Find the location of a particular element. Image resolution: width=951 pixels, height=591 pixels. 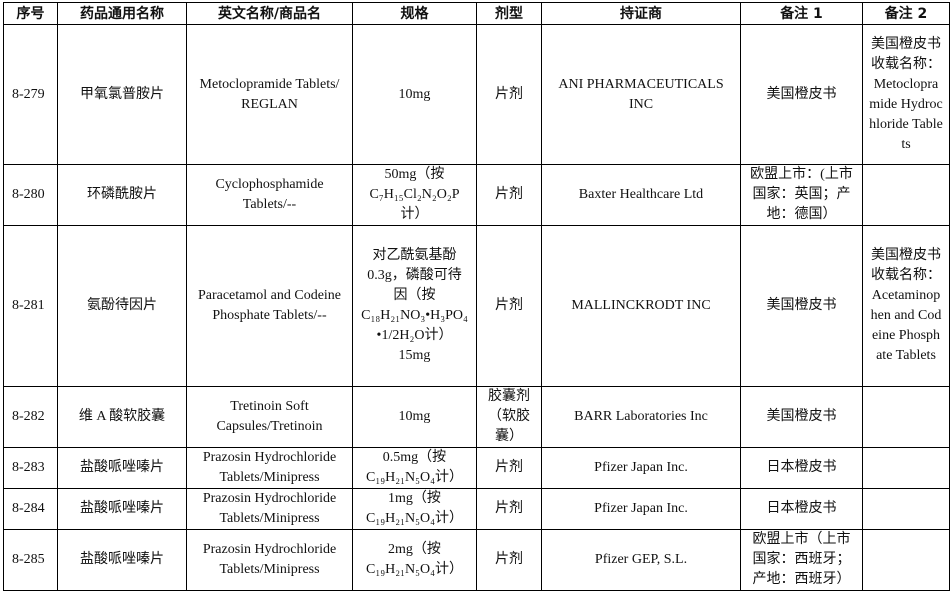

table-cell: BARR Laboratories Inc is located at coordinates (641, 417).